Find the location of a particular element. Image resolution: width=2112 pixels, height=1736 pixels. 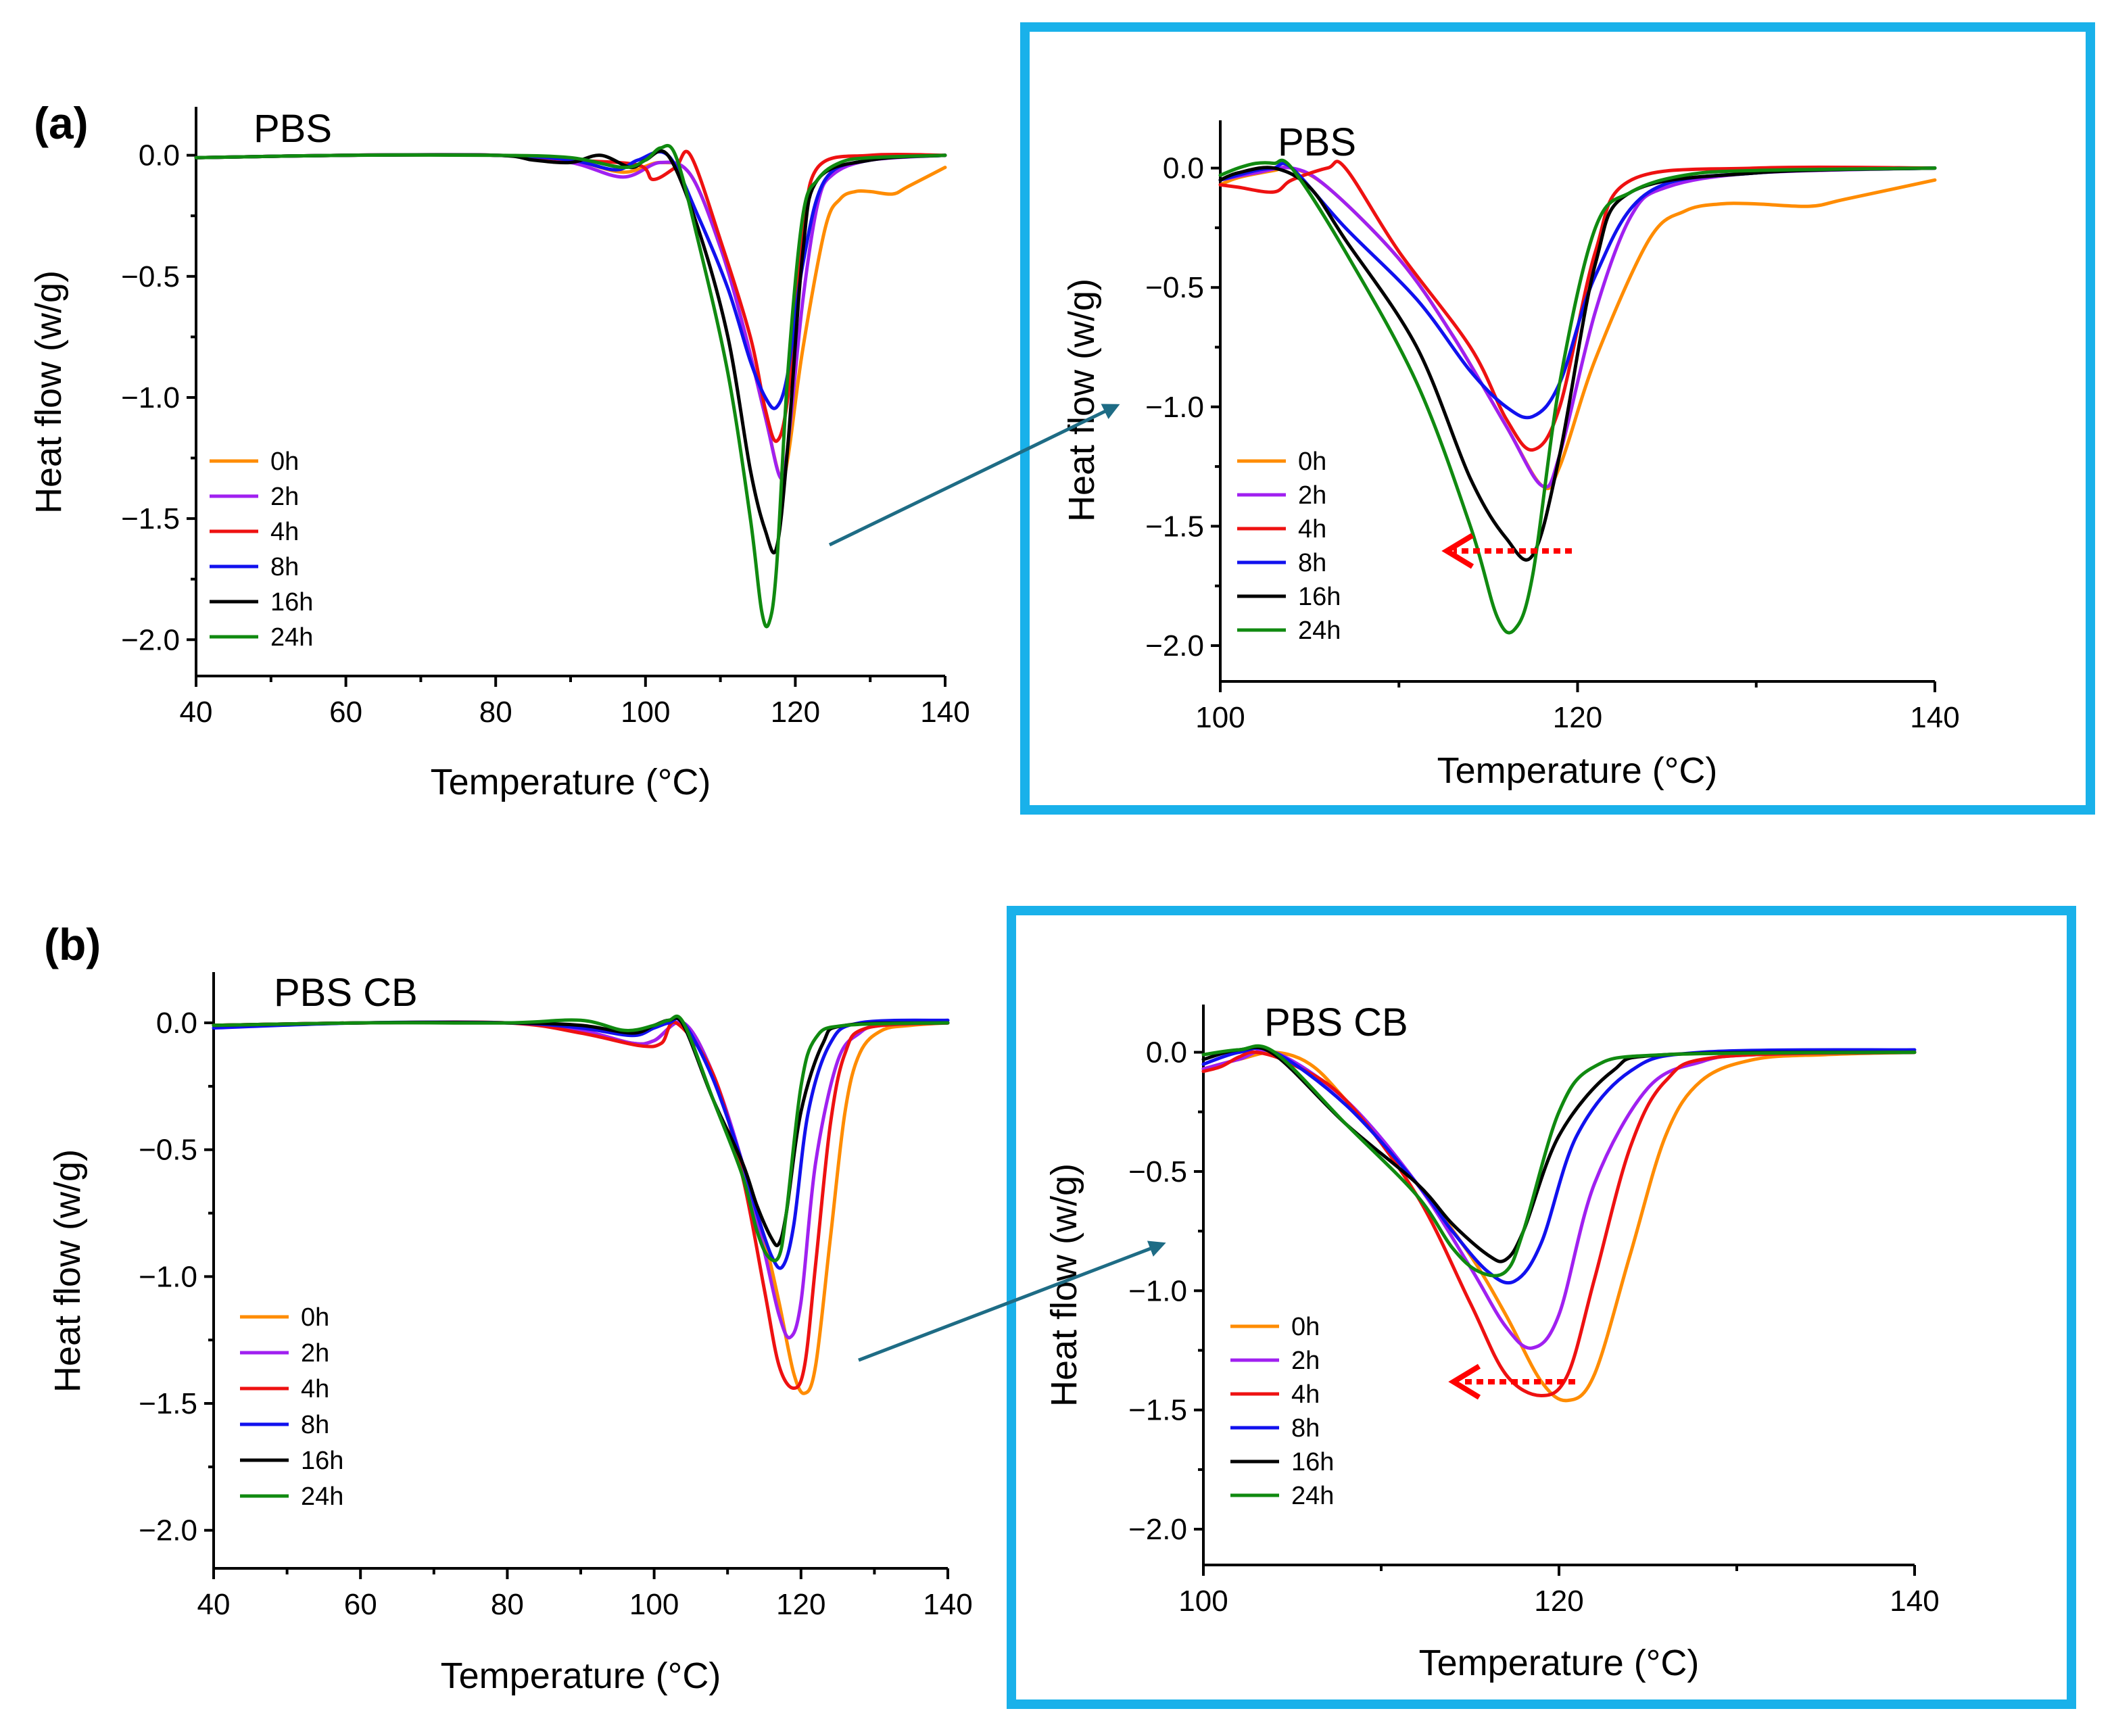

panel-label-b: (b) is located at coordinates (72, 944).